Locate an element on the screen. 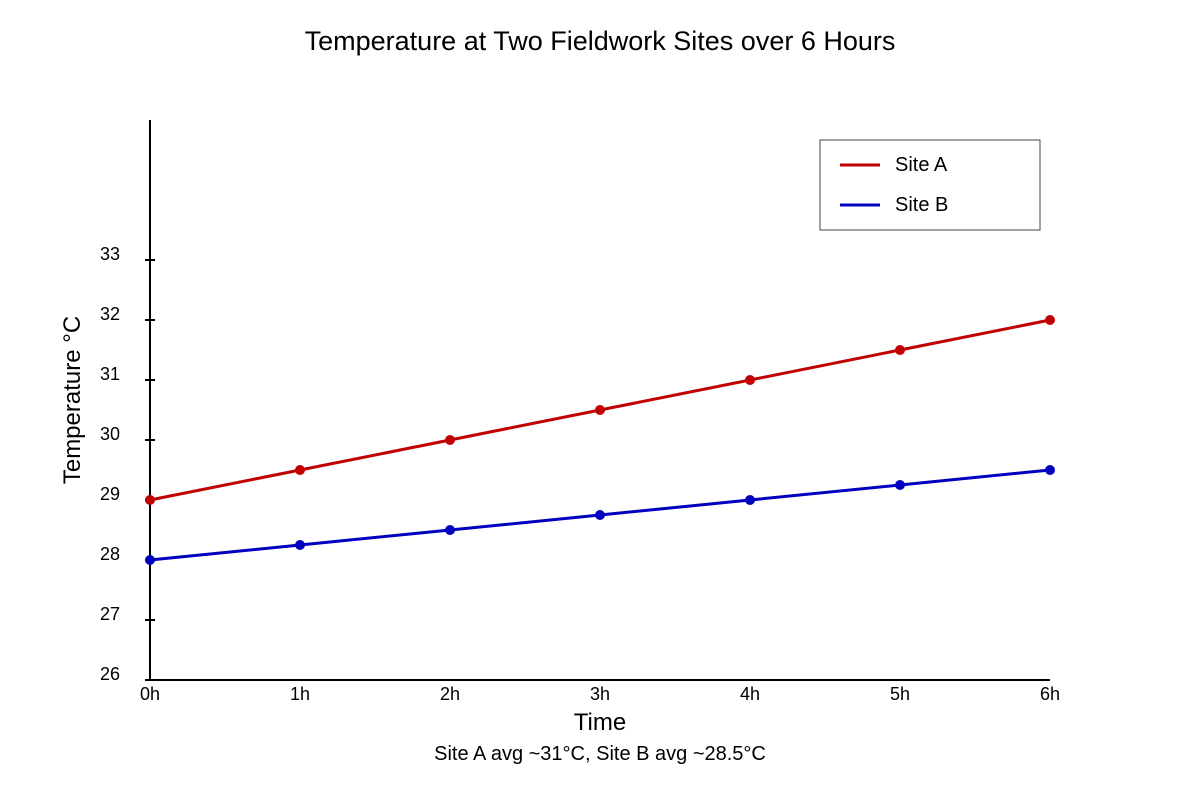  legend-label-site-a: Site A is located at coordinates (921, 165).